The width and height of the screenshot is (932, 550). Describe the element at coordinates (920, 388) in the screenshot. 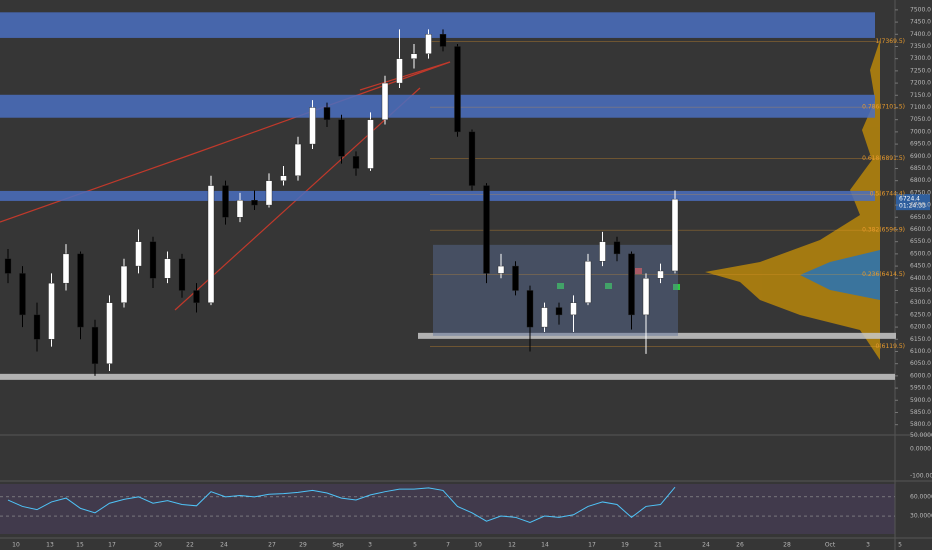

I see `y-tick-label: 5950.0` at that location.